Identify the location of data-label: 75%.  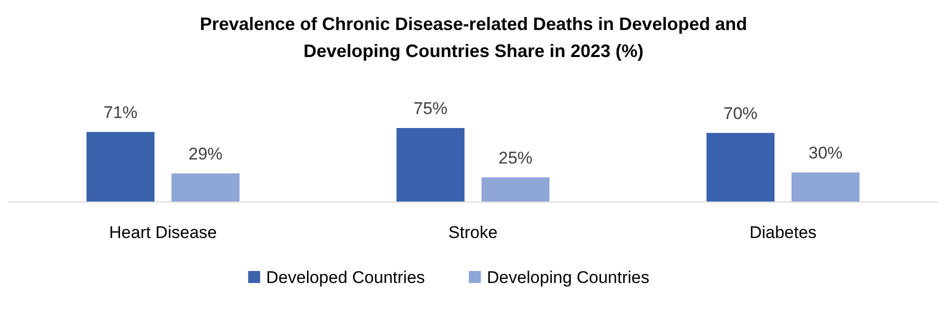
(430, 108).